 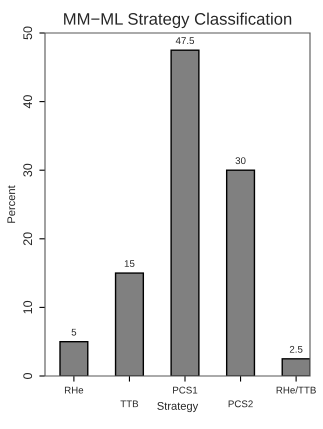 What do you see at coordinates (74, 390) in the screenshot?
I see `x-tick-label: RHe` at bounding box center [74, 390].